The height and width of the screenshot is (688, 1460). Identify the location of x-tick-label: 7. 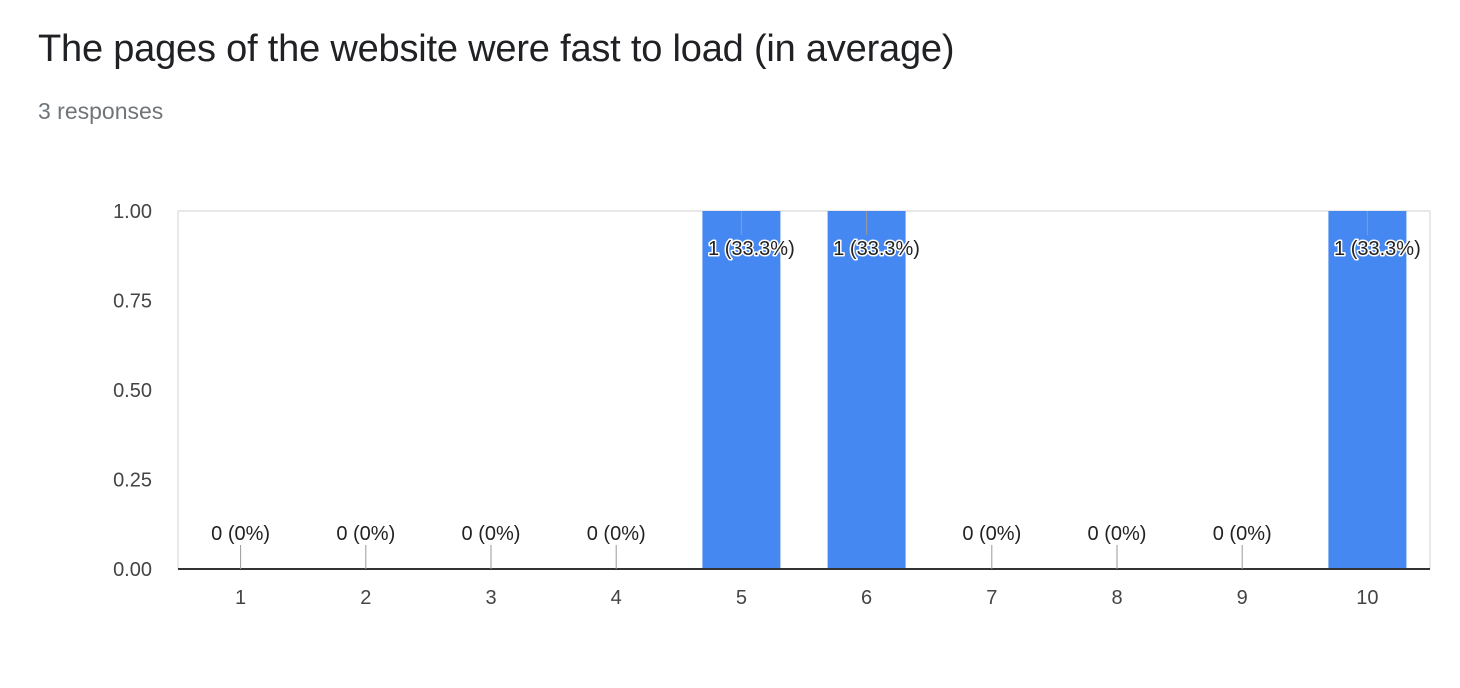
(991, 598).